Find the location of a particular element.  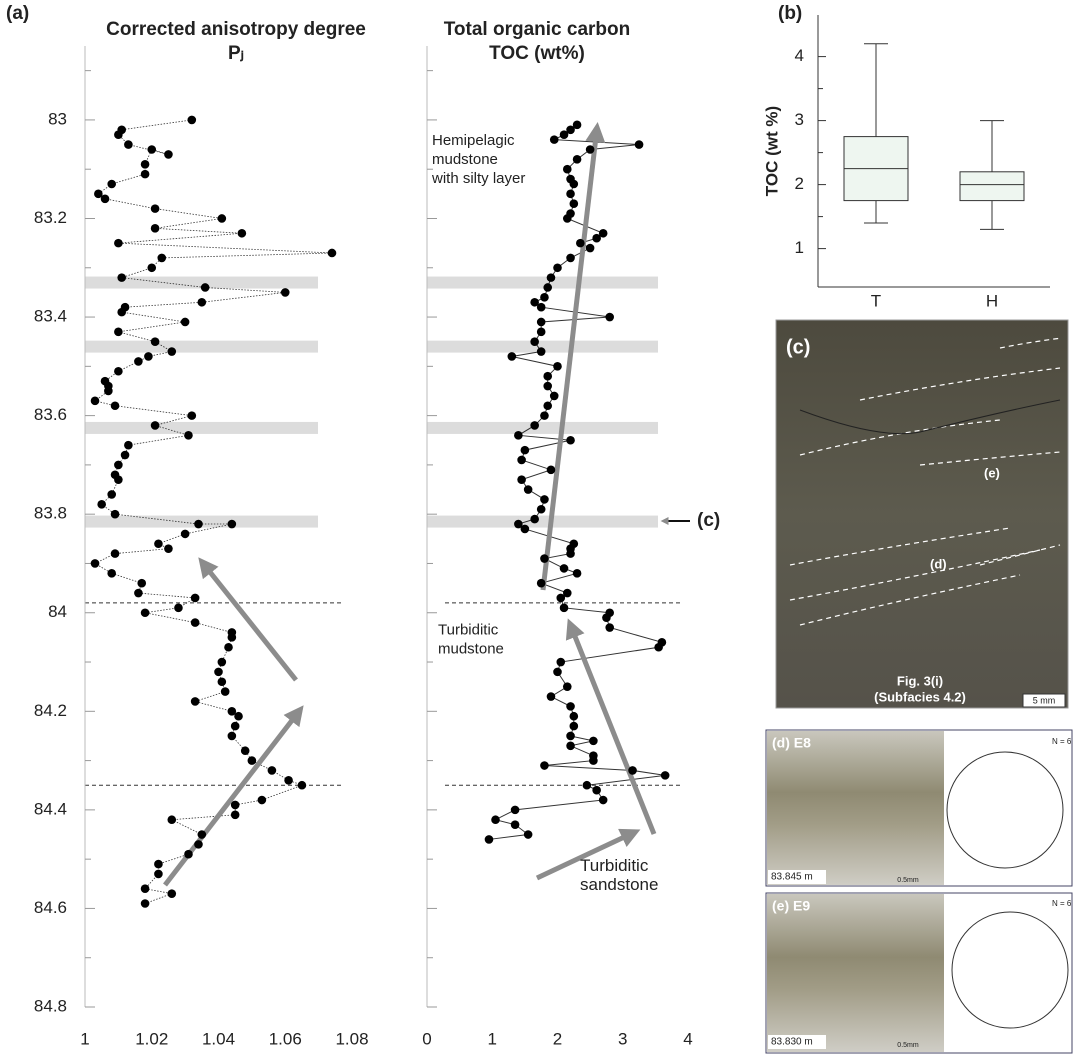

x-tick-label: 0 is located at coordinates (426, 1038).